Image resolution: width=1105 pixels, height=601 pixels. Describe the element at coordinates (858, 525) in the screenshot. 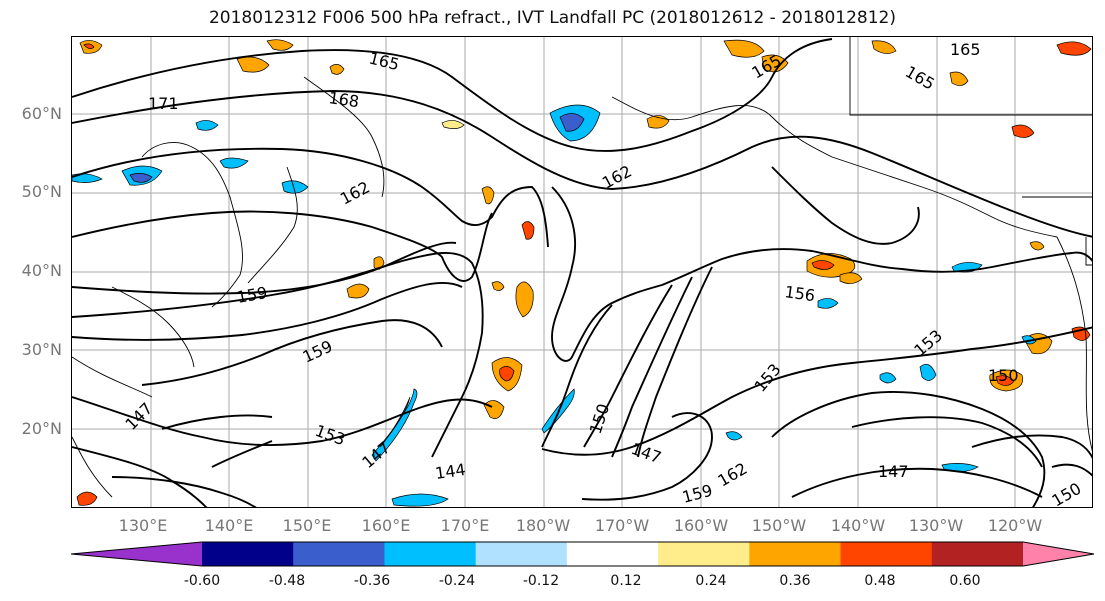

I see `lon-label: 140°W` at that location.